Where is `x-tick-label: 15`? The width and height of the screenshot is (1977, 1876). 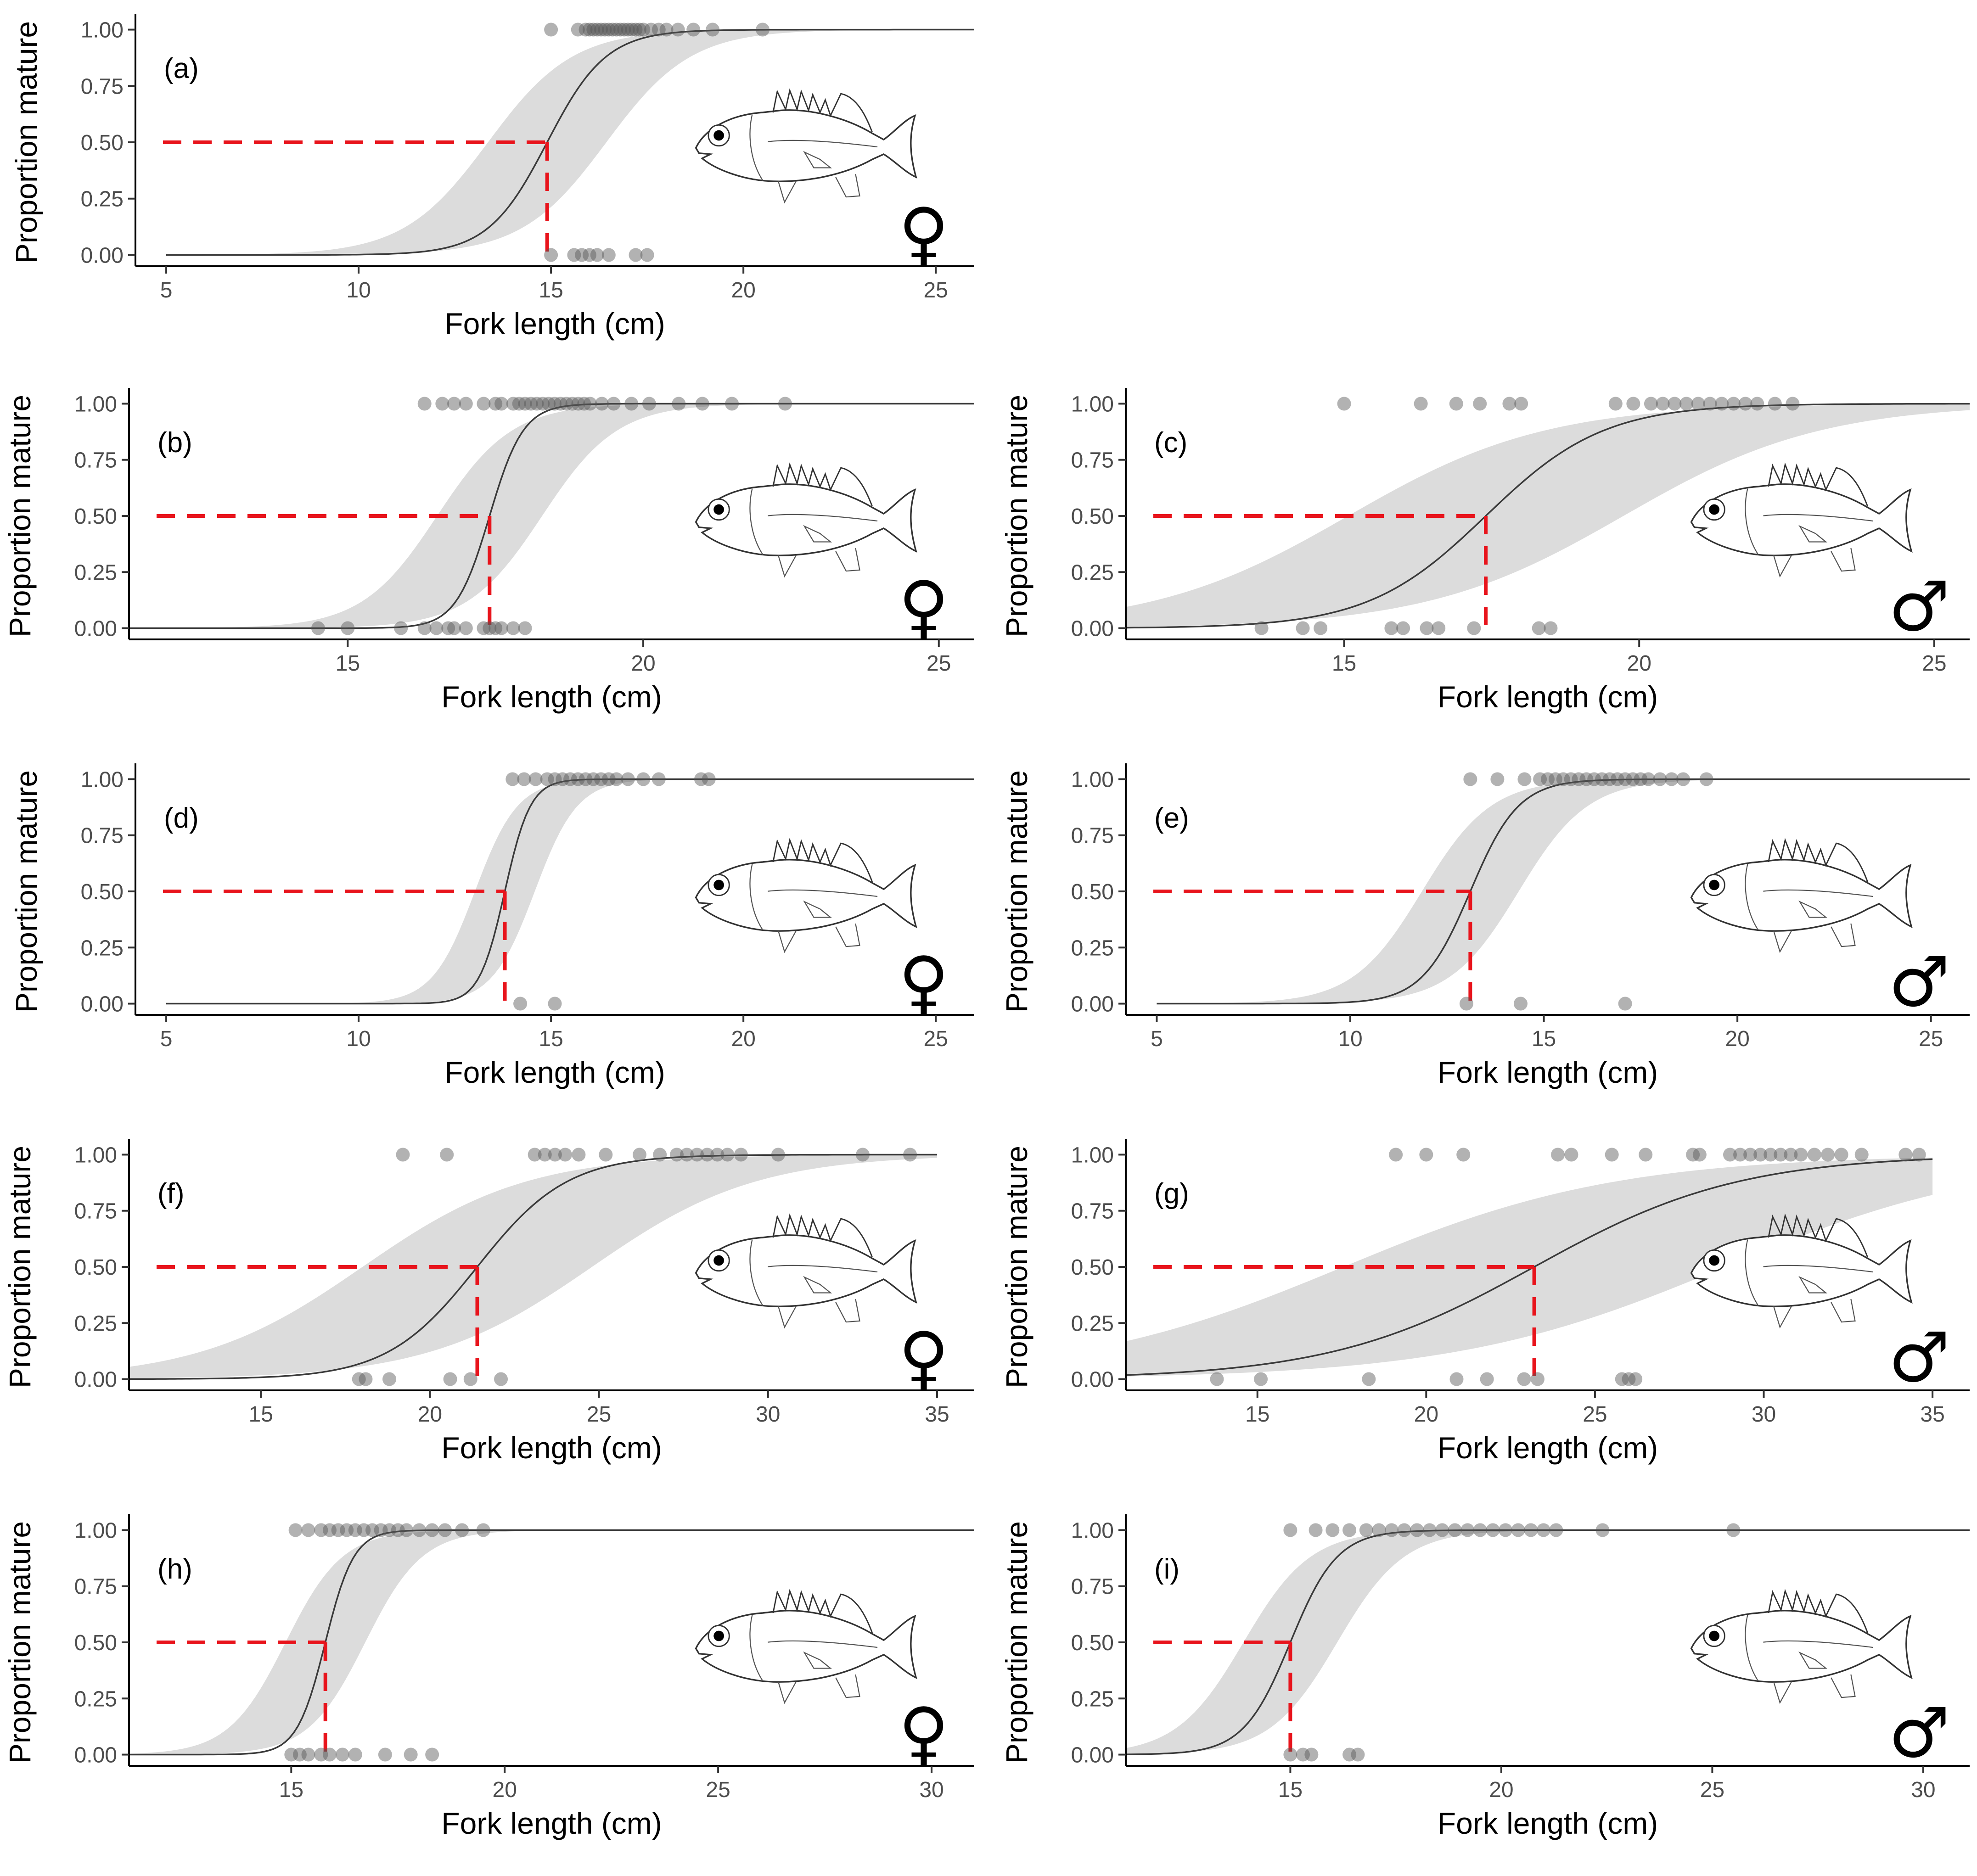
x-tick-label: 15 is located at coordinates (551, 1039).